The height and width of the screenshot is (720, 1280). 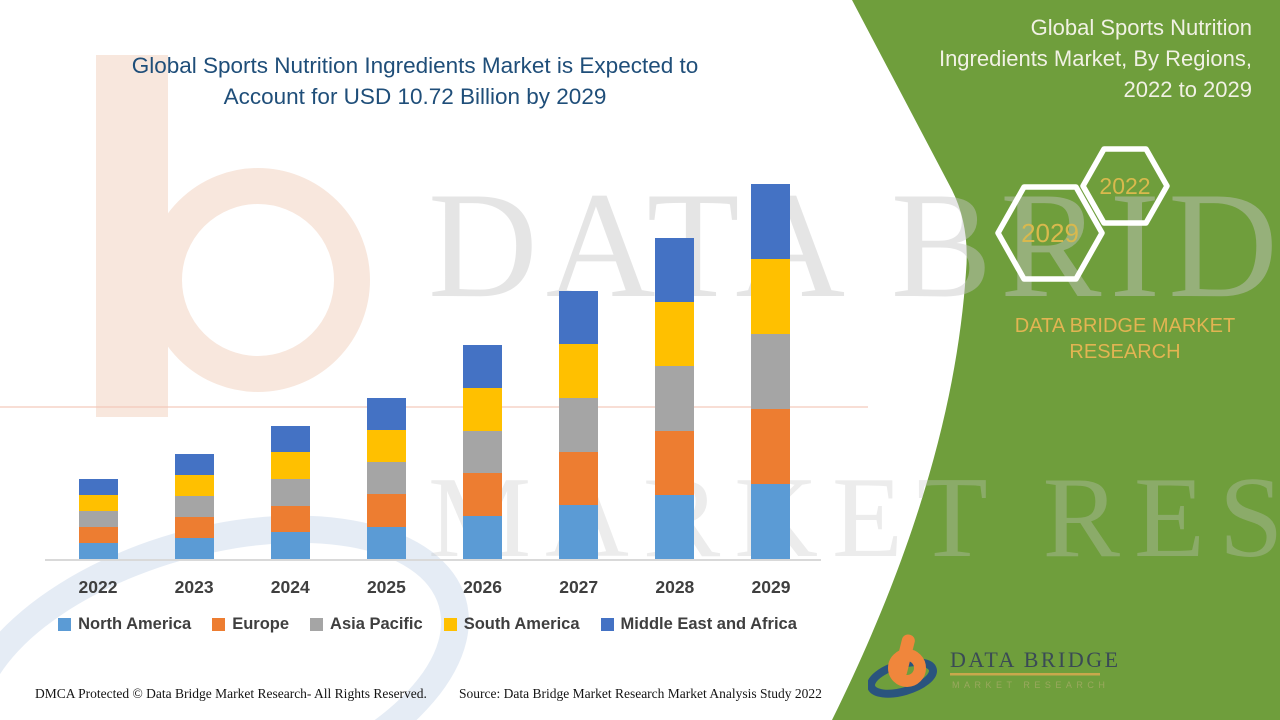 I want to click on x-axis-label-2029: 2029, so click(x=771, y=587).